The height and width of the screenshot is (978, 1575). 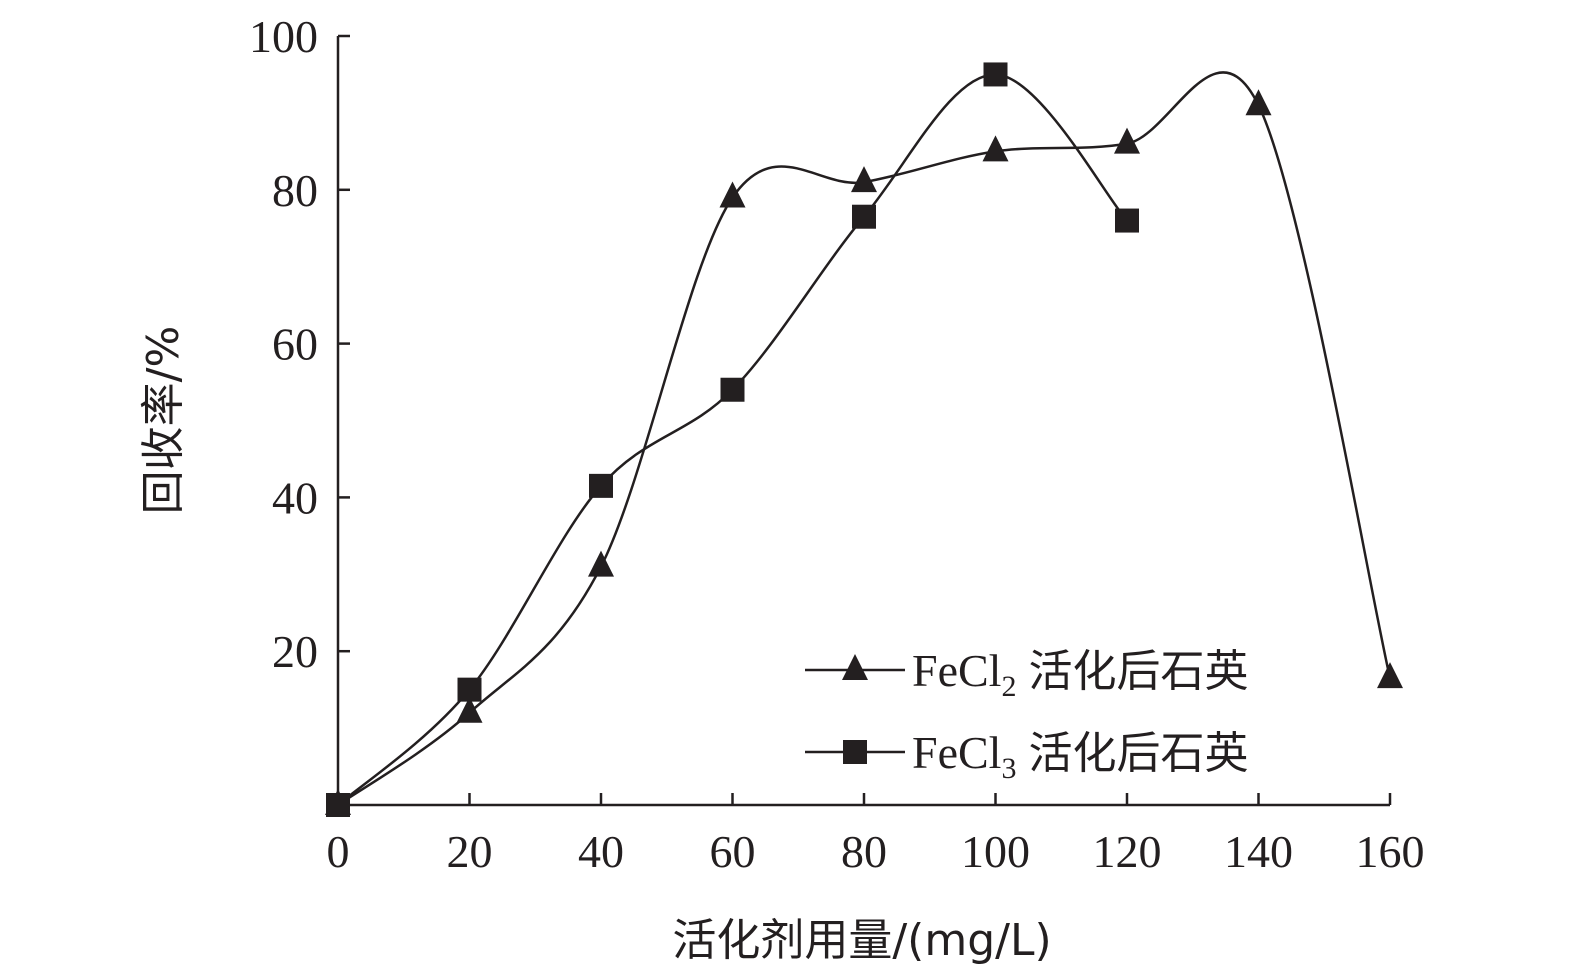 I want to click on x-tick-label: 100, so click(x=995, y=851).